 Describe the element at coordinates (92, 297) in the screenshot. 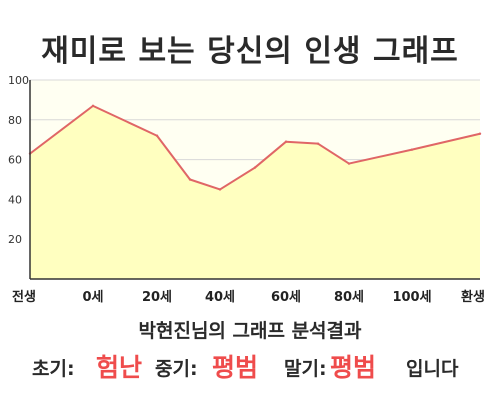

I see `x-tick-label: 0세` at that location.